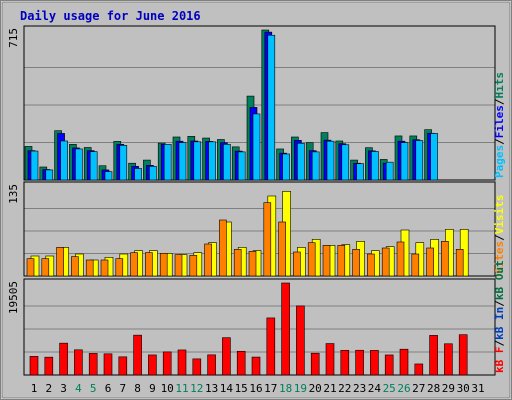  Describe the element at coordinates (152, 388) in the screenshot. I see `day-label-9: 9` at that location.